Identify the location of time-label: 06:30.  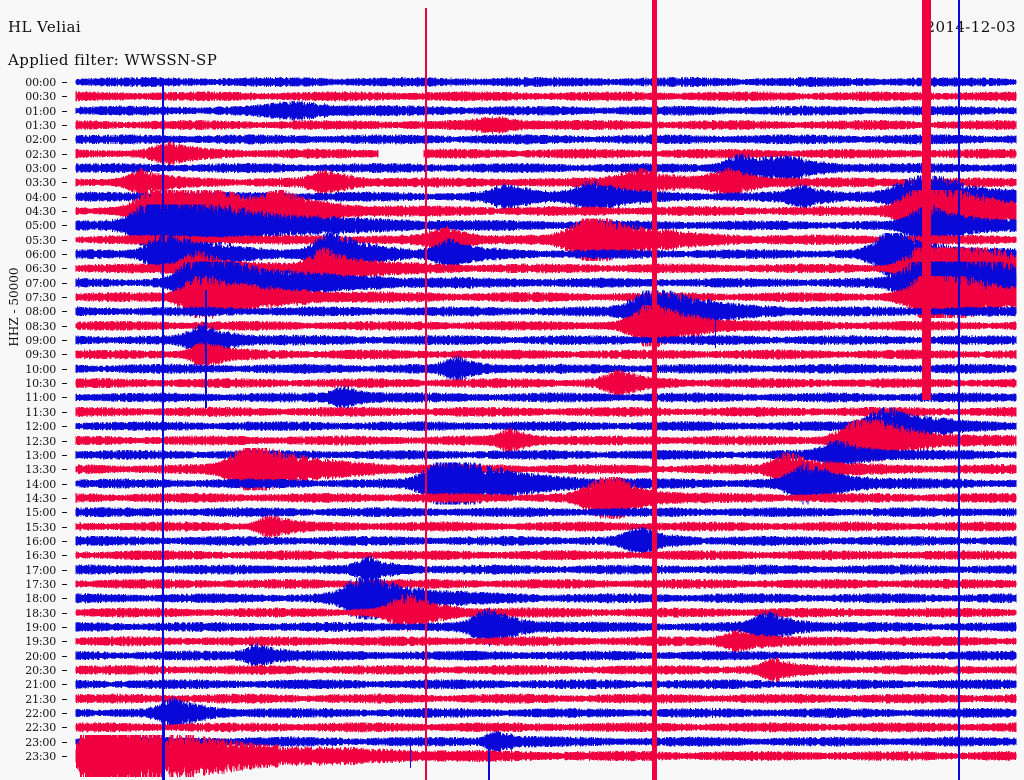
(40, 269).